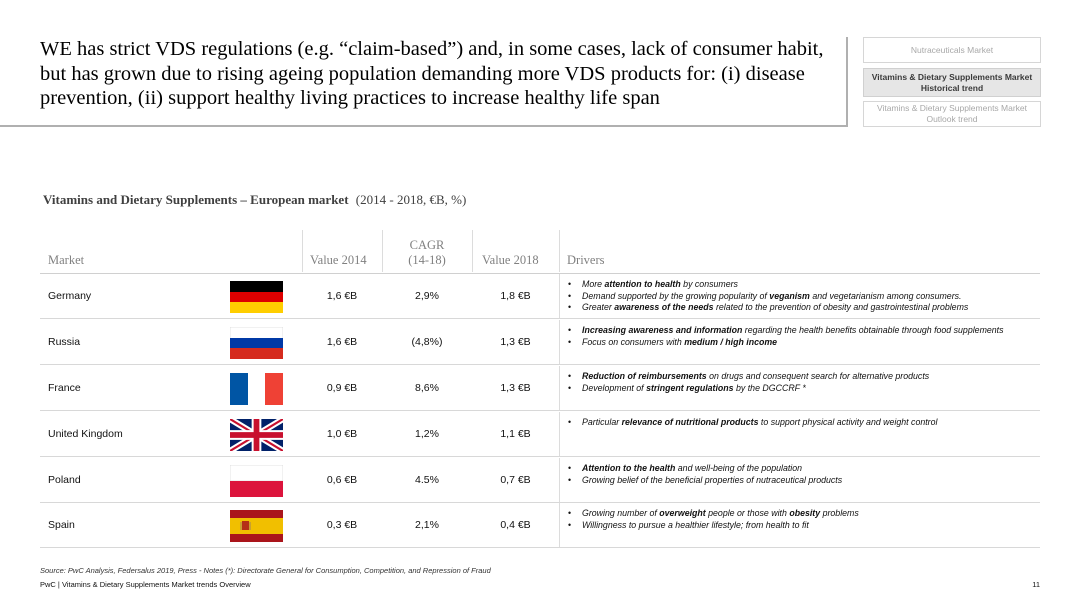 Image resolution: width=1080 pixels, height=608 pixels. Describe the element at coordinates (66, 260) in the screenshot. I see `header-market: Market` at that location.